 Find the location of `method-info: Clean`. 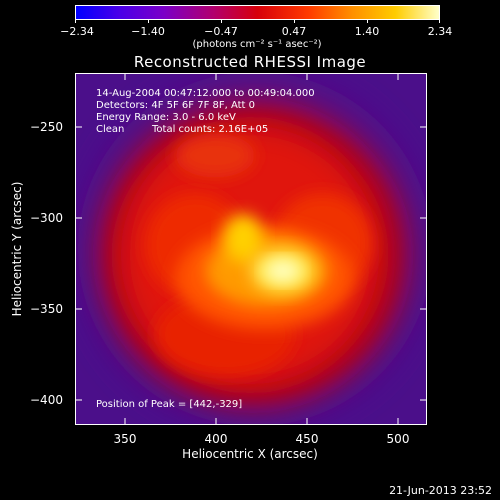

method-info: Clean is located at coordinates (110, 129).